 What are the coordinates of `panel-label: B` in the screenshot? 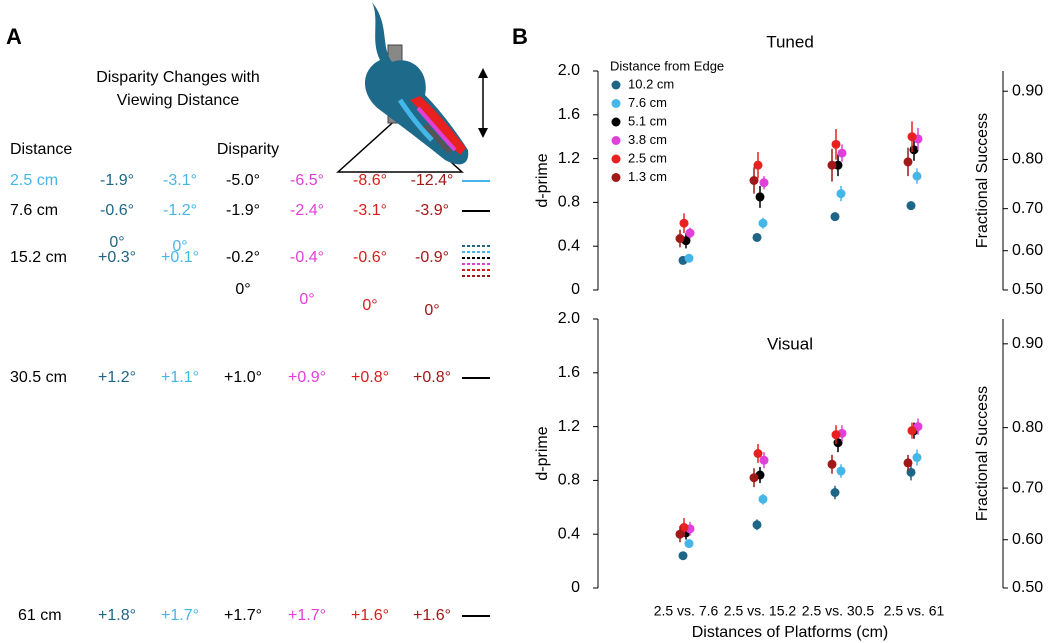 It's located at (520, 36).